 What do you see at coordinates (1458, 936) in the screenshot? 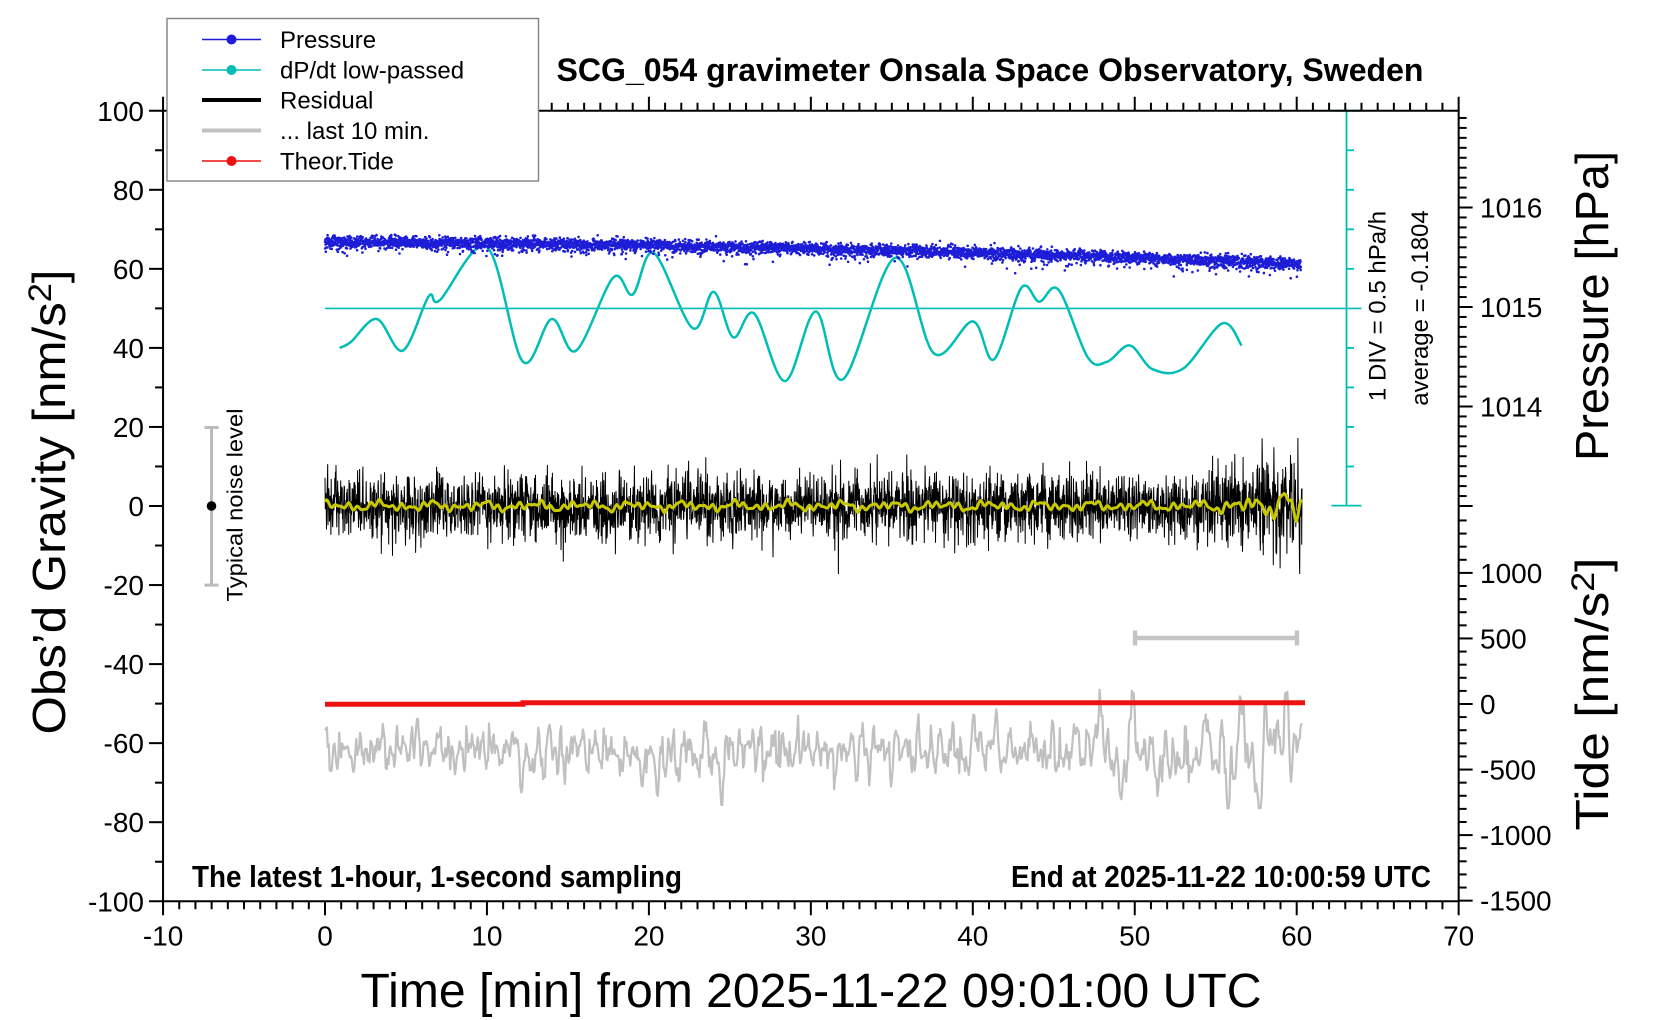
I see `svg-text: 70` at bounding box center [1458, 936].